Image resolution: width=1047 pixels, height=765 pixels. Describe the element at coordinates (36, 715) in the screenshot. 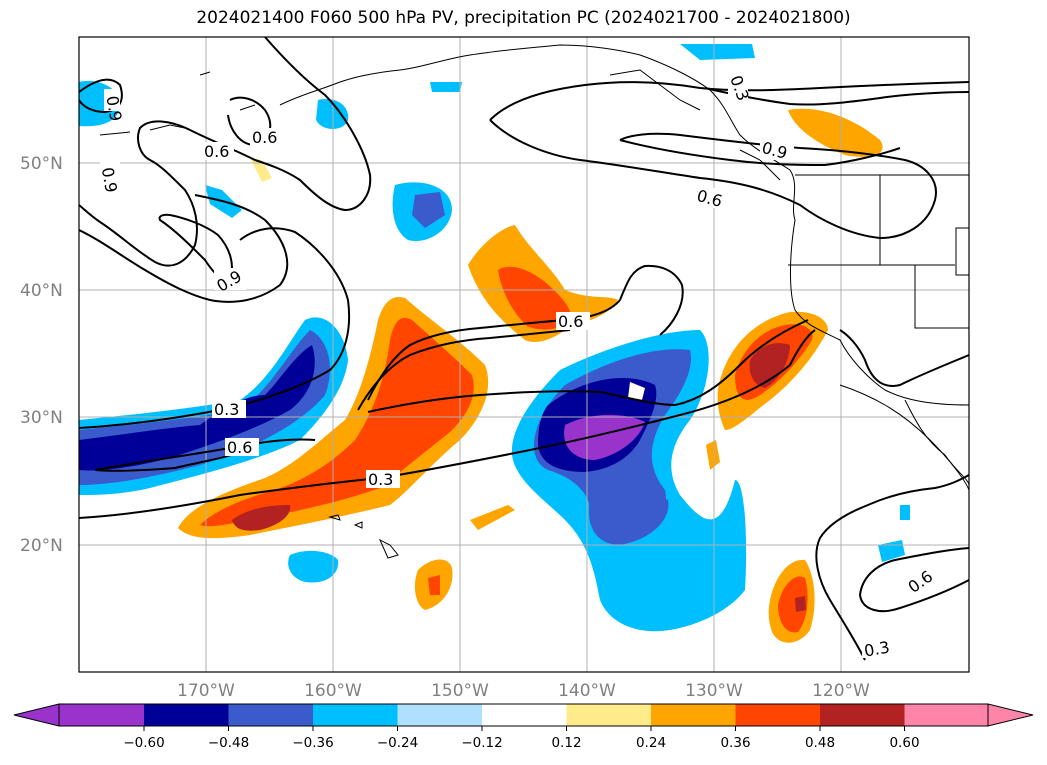

I see `colorbar-extend-low` at that location.